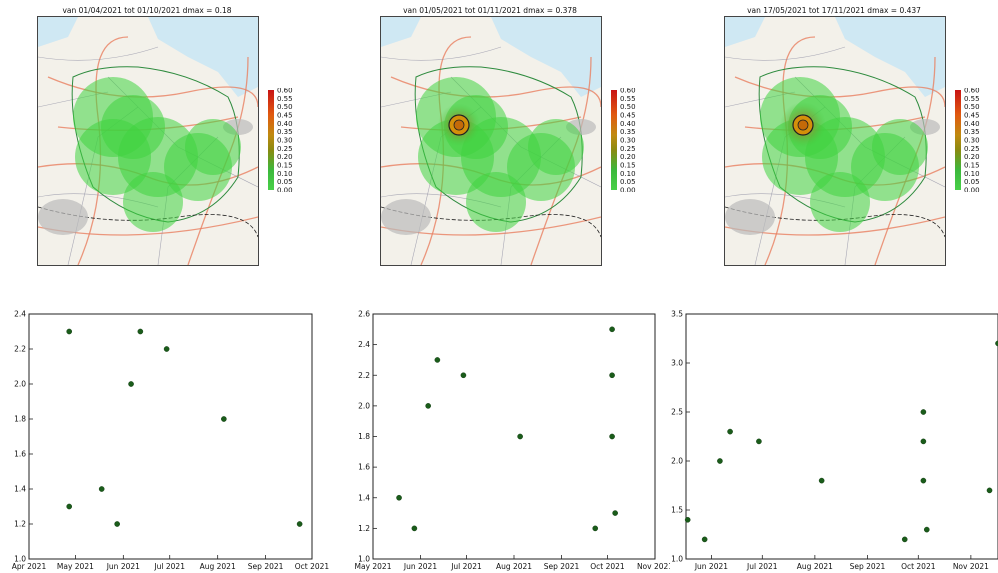  I want to click on x-tick-label: Apr 2021, so click(29, 566).